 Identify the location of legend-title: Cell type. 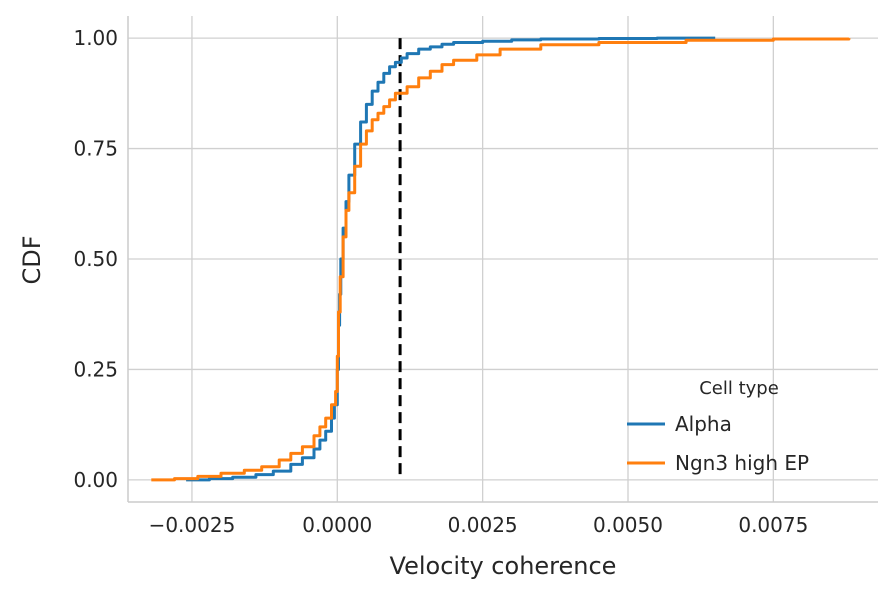
(739, 388).